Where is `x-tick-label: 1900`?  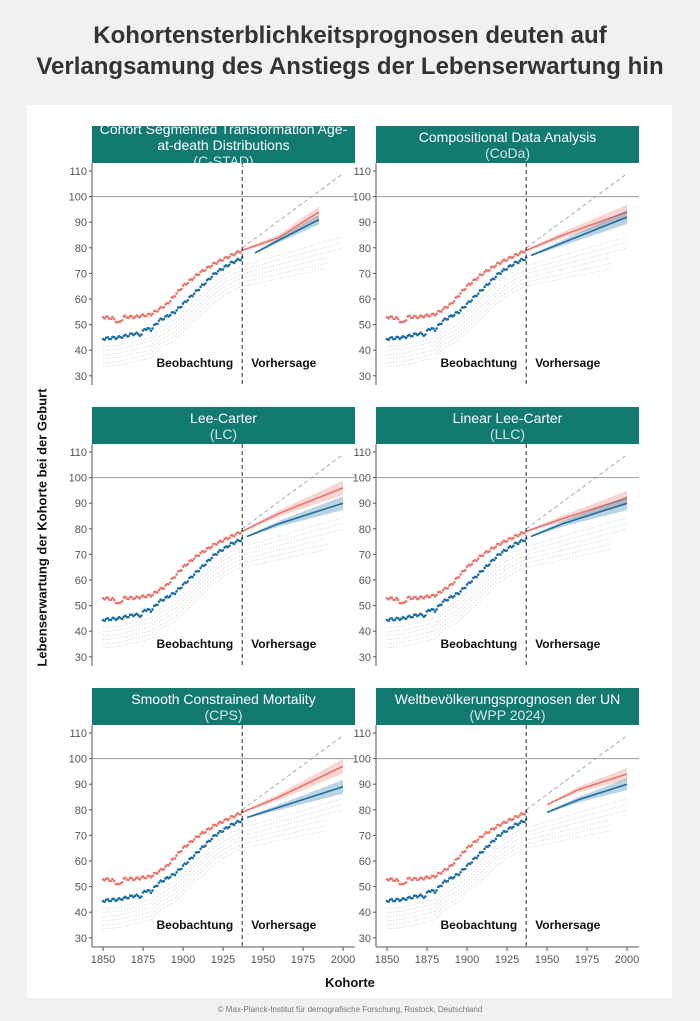 x-tick-label: 1900 is located at coordinates (467, 960).